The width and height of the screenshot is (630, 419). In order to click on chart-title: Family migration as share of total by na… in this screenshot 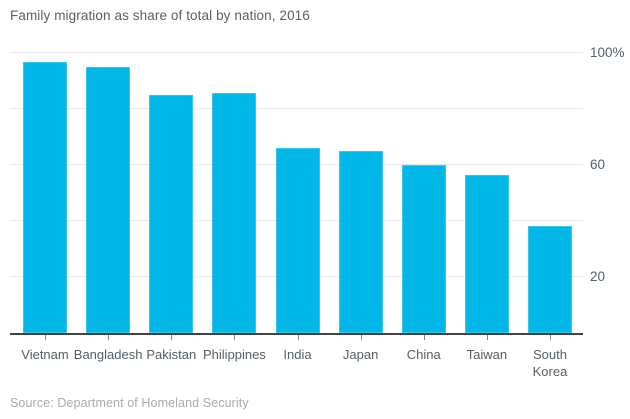, I will do `click(160, 15)`.